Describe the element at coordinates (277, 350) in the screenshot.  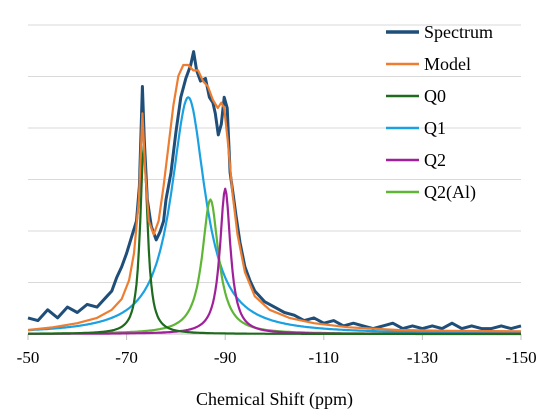
I see `x-axis-ticks: -50 -70 -90 -110 -130 -150` at that location.